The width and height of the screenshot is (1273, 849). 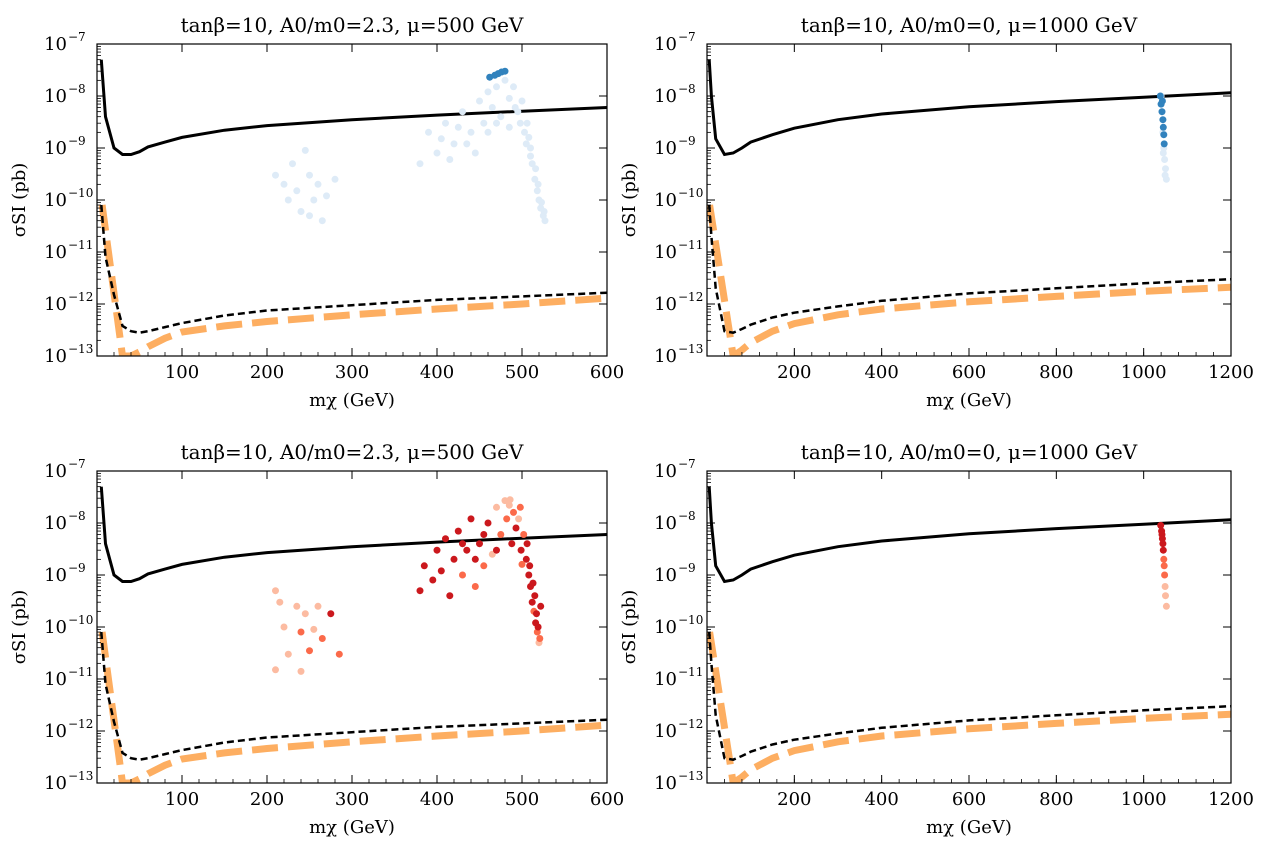 I want to click on y-tick-exponent: −13, so click(x=690, y=349).